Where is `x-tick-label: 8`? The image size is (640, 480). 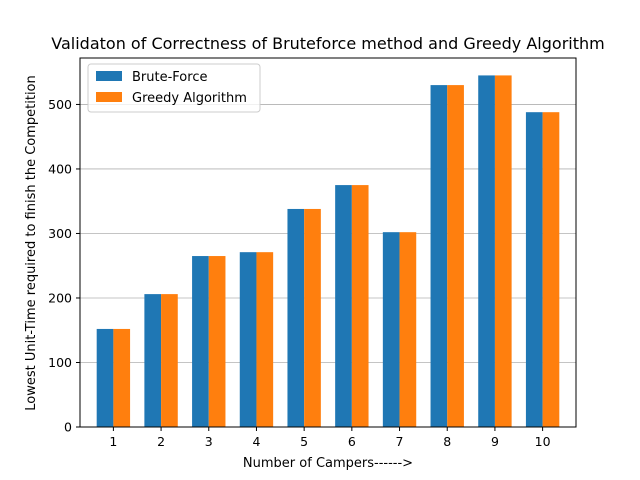
x-tick-label: 8 is located at coordinates (447, 441).